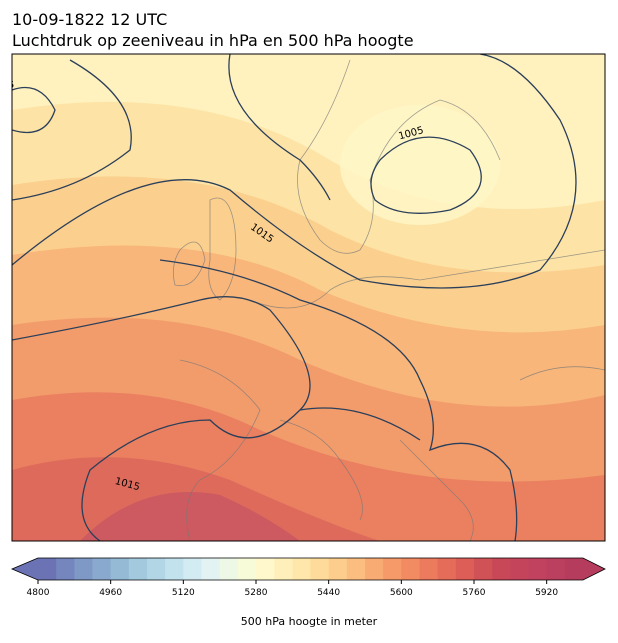  I want to click on colorbar: 4800 4960 5120 5280 5440 5600 5760 5920, so click(308, 577).